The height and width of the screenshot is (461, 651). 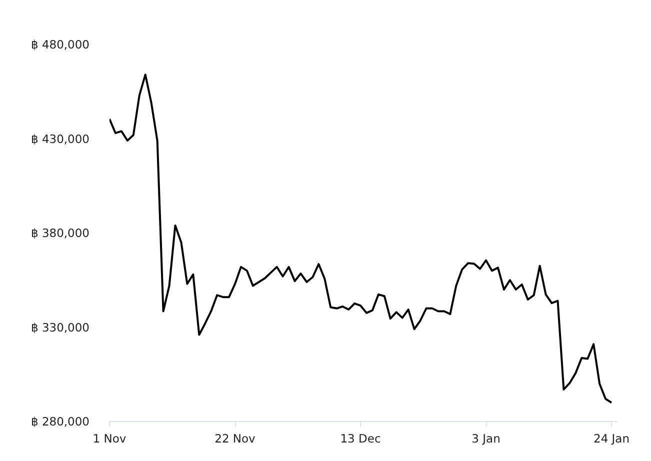 What do you see at coordinates (60, 421) in the screenshot?
I see `y-tick-label: ฿ 280,000` at bounding box center [60, 421].